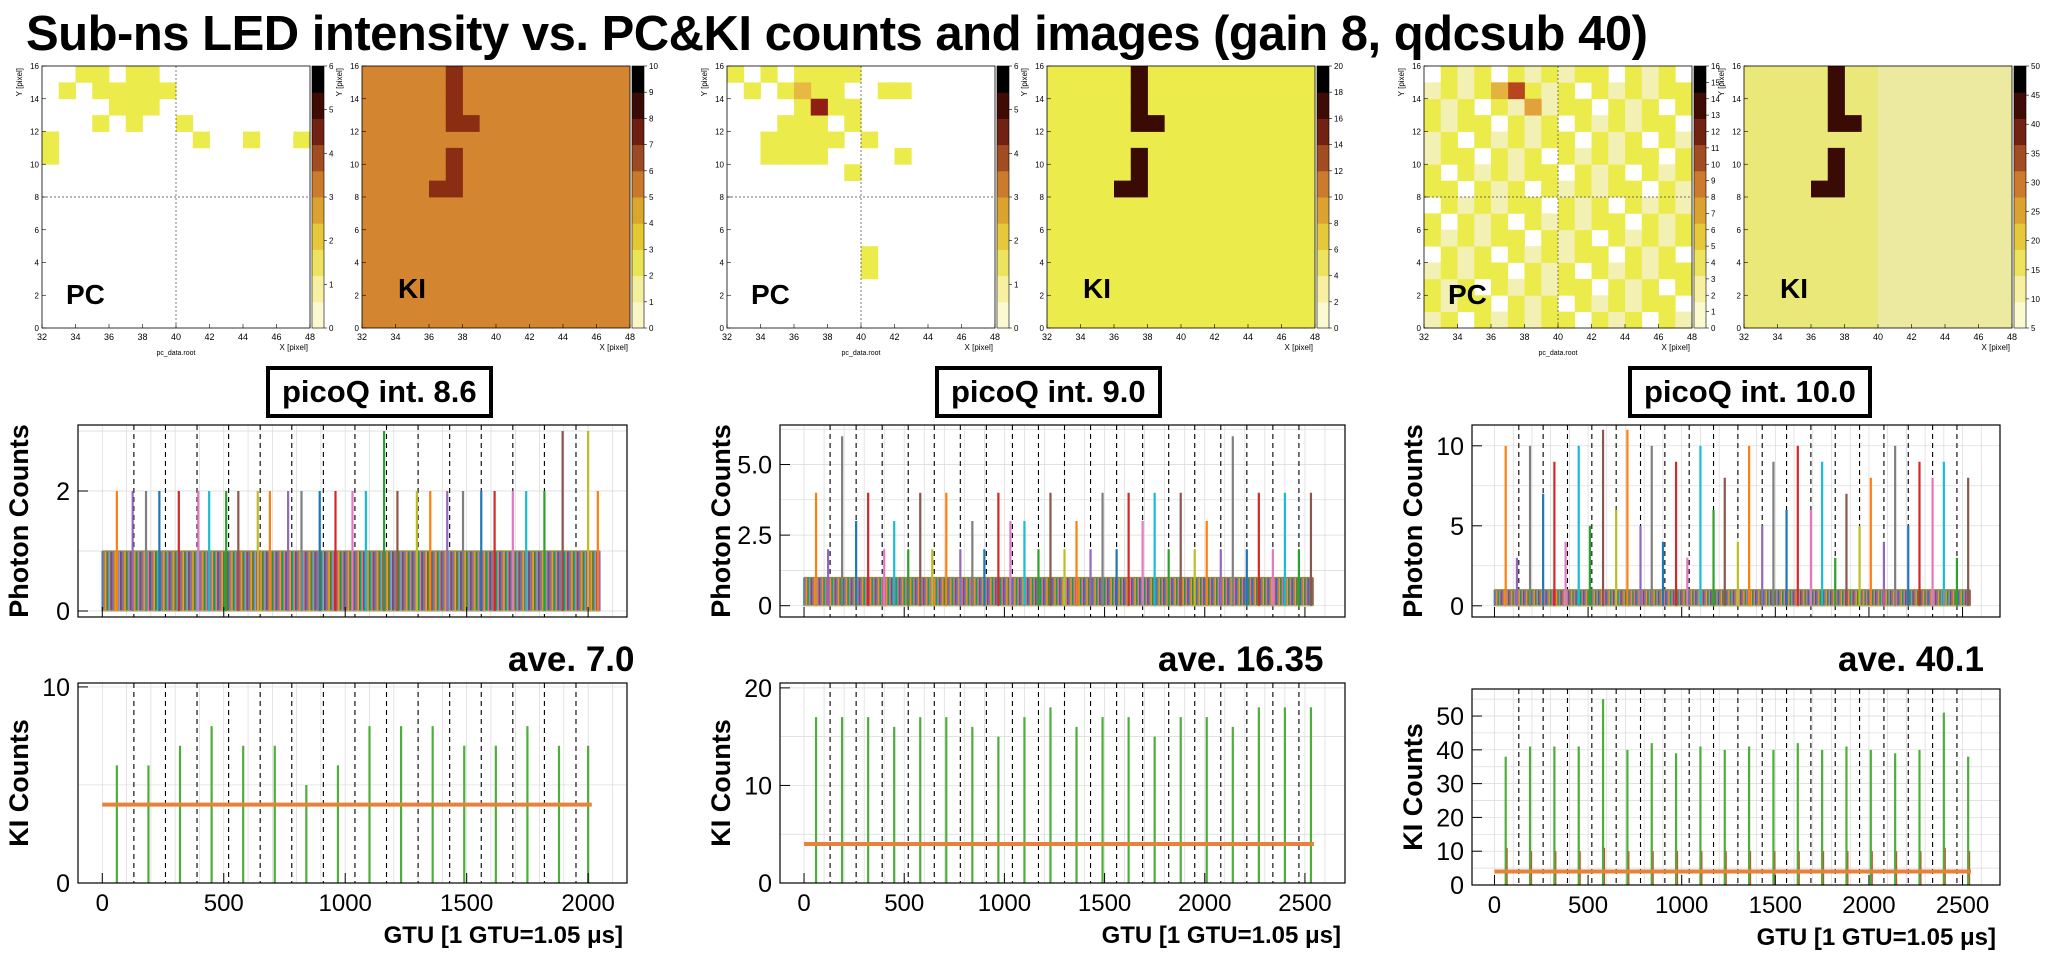 The width and height of the screenshot is (2058, 956). Describe the element at coordinates (1450, 818) in the screenshot. I see `group3-ki-chart-y-tick-label: 20` at that location.